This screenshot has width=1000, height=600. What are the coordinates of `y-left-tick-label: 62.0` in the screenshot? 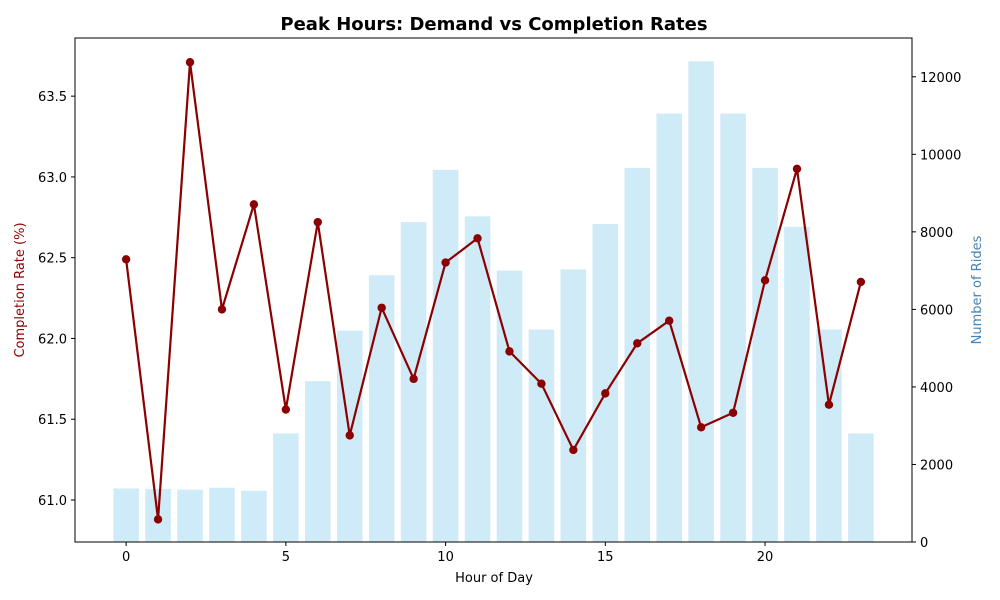 It's located at (52, 339).